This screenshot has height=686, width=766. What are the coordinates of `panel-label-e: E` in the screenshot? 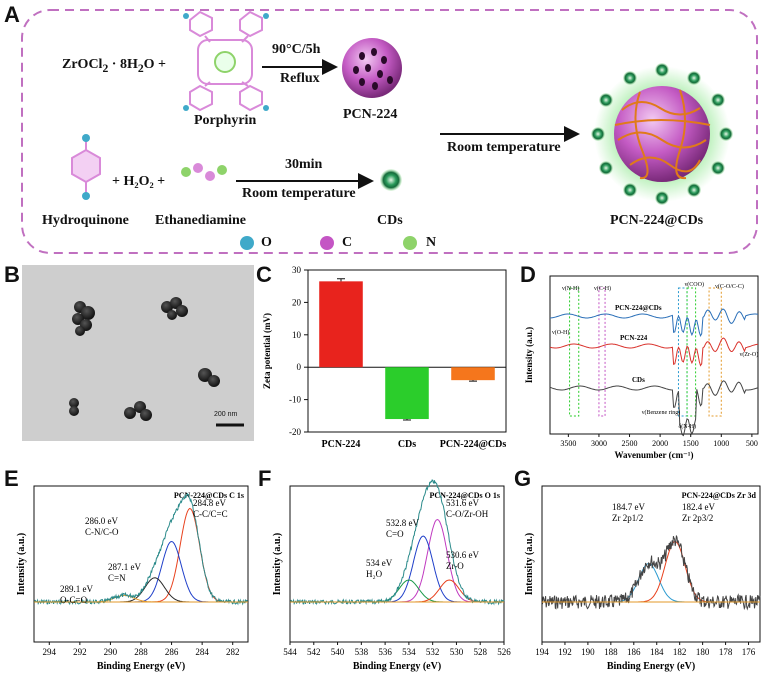 It's located at (11, 478).